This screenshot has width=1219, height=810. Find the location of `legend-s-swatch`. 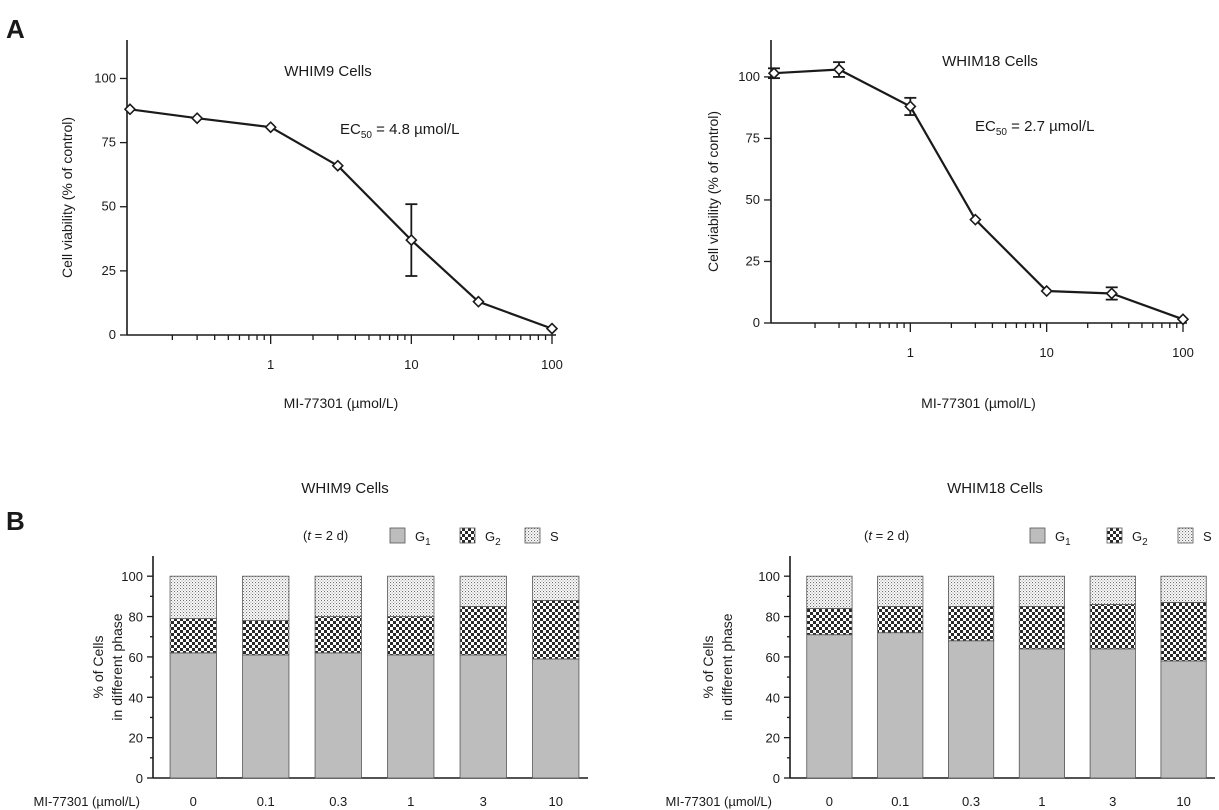

legend-s-swatch is located at coordinates (1185, 535).